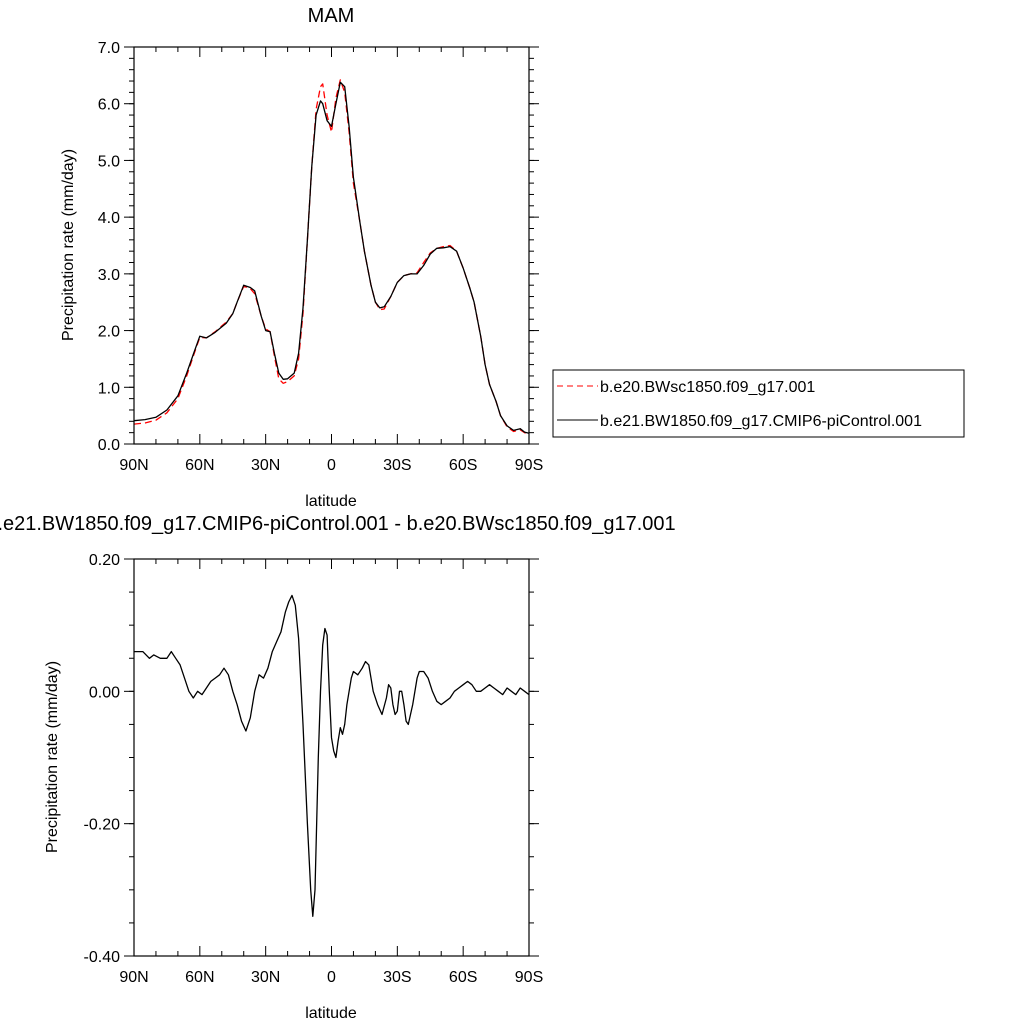 Image resolution: width=1024 pixels, height=1024 pixels. Describe the element at coordinates (109, 161) in the screenshot. I see `chart-top-ytick-label: 5.0` at that location.